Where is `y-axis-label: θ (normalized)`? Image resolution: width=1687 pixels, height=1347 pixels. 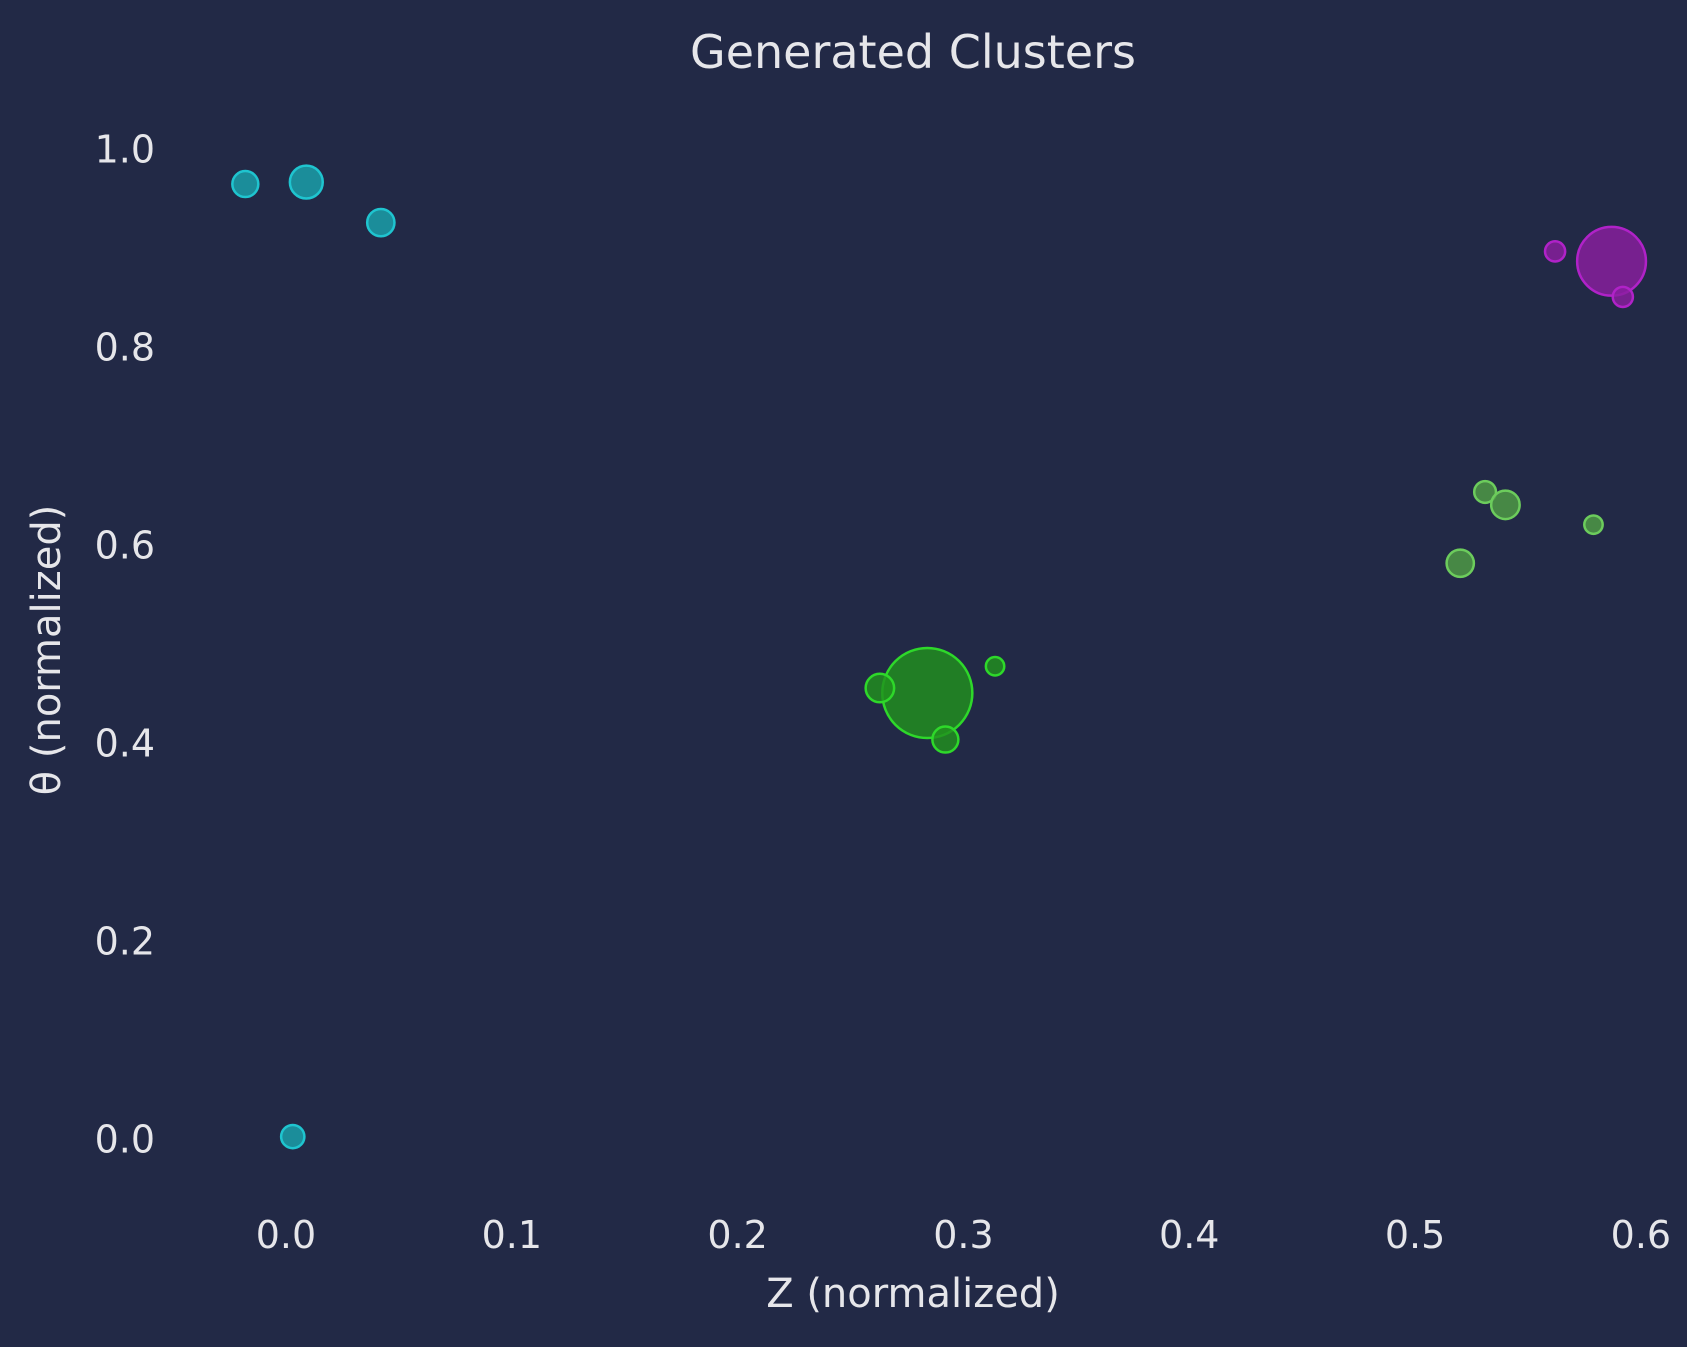 y-axis-label: θ (normalized) is located at coordinates (47, 650).